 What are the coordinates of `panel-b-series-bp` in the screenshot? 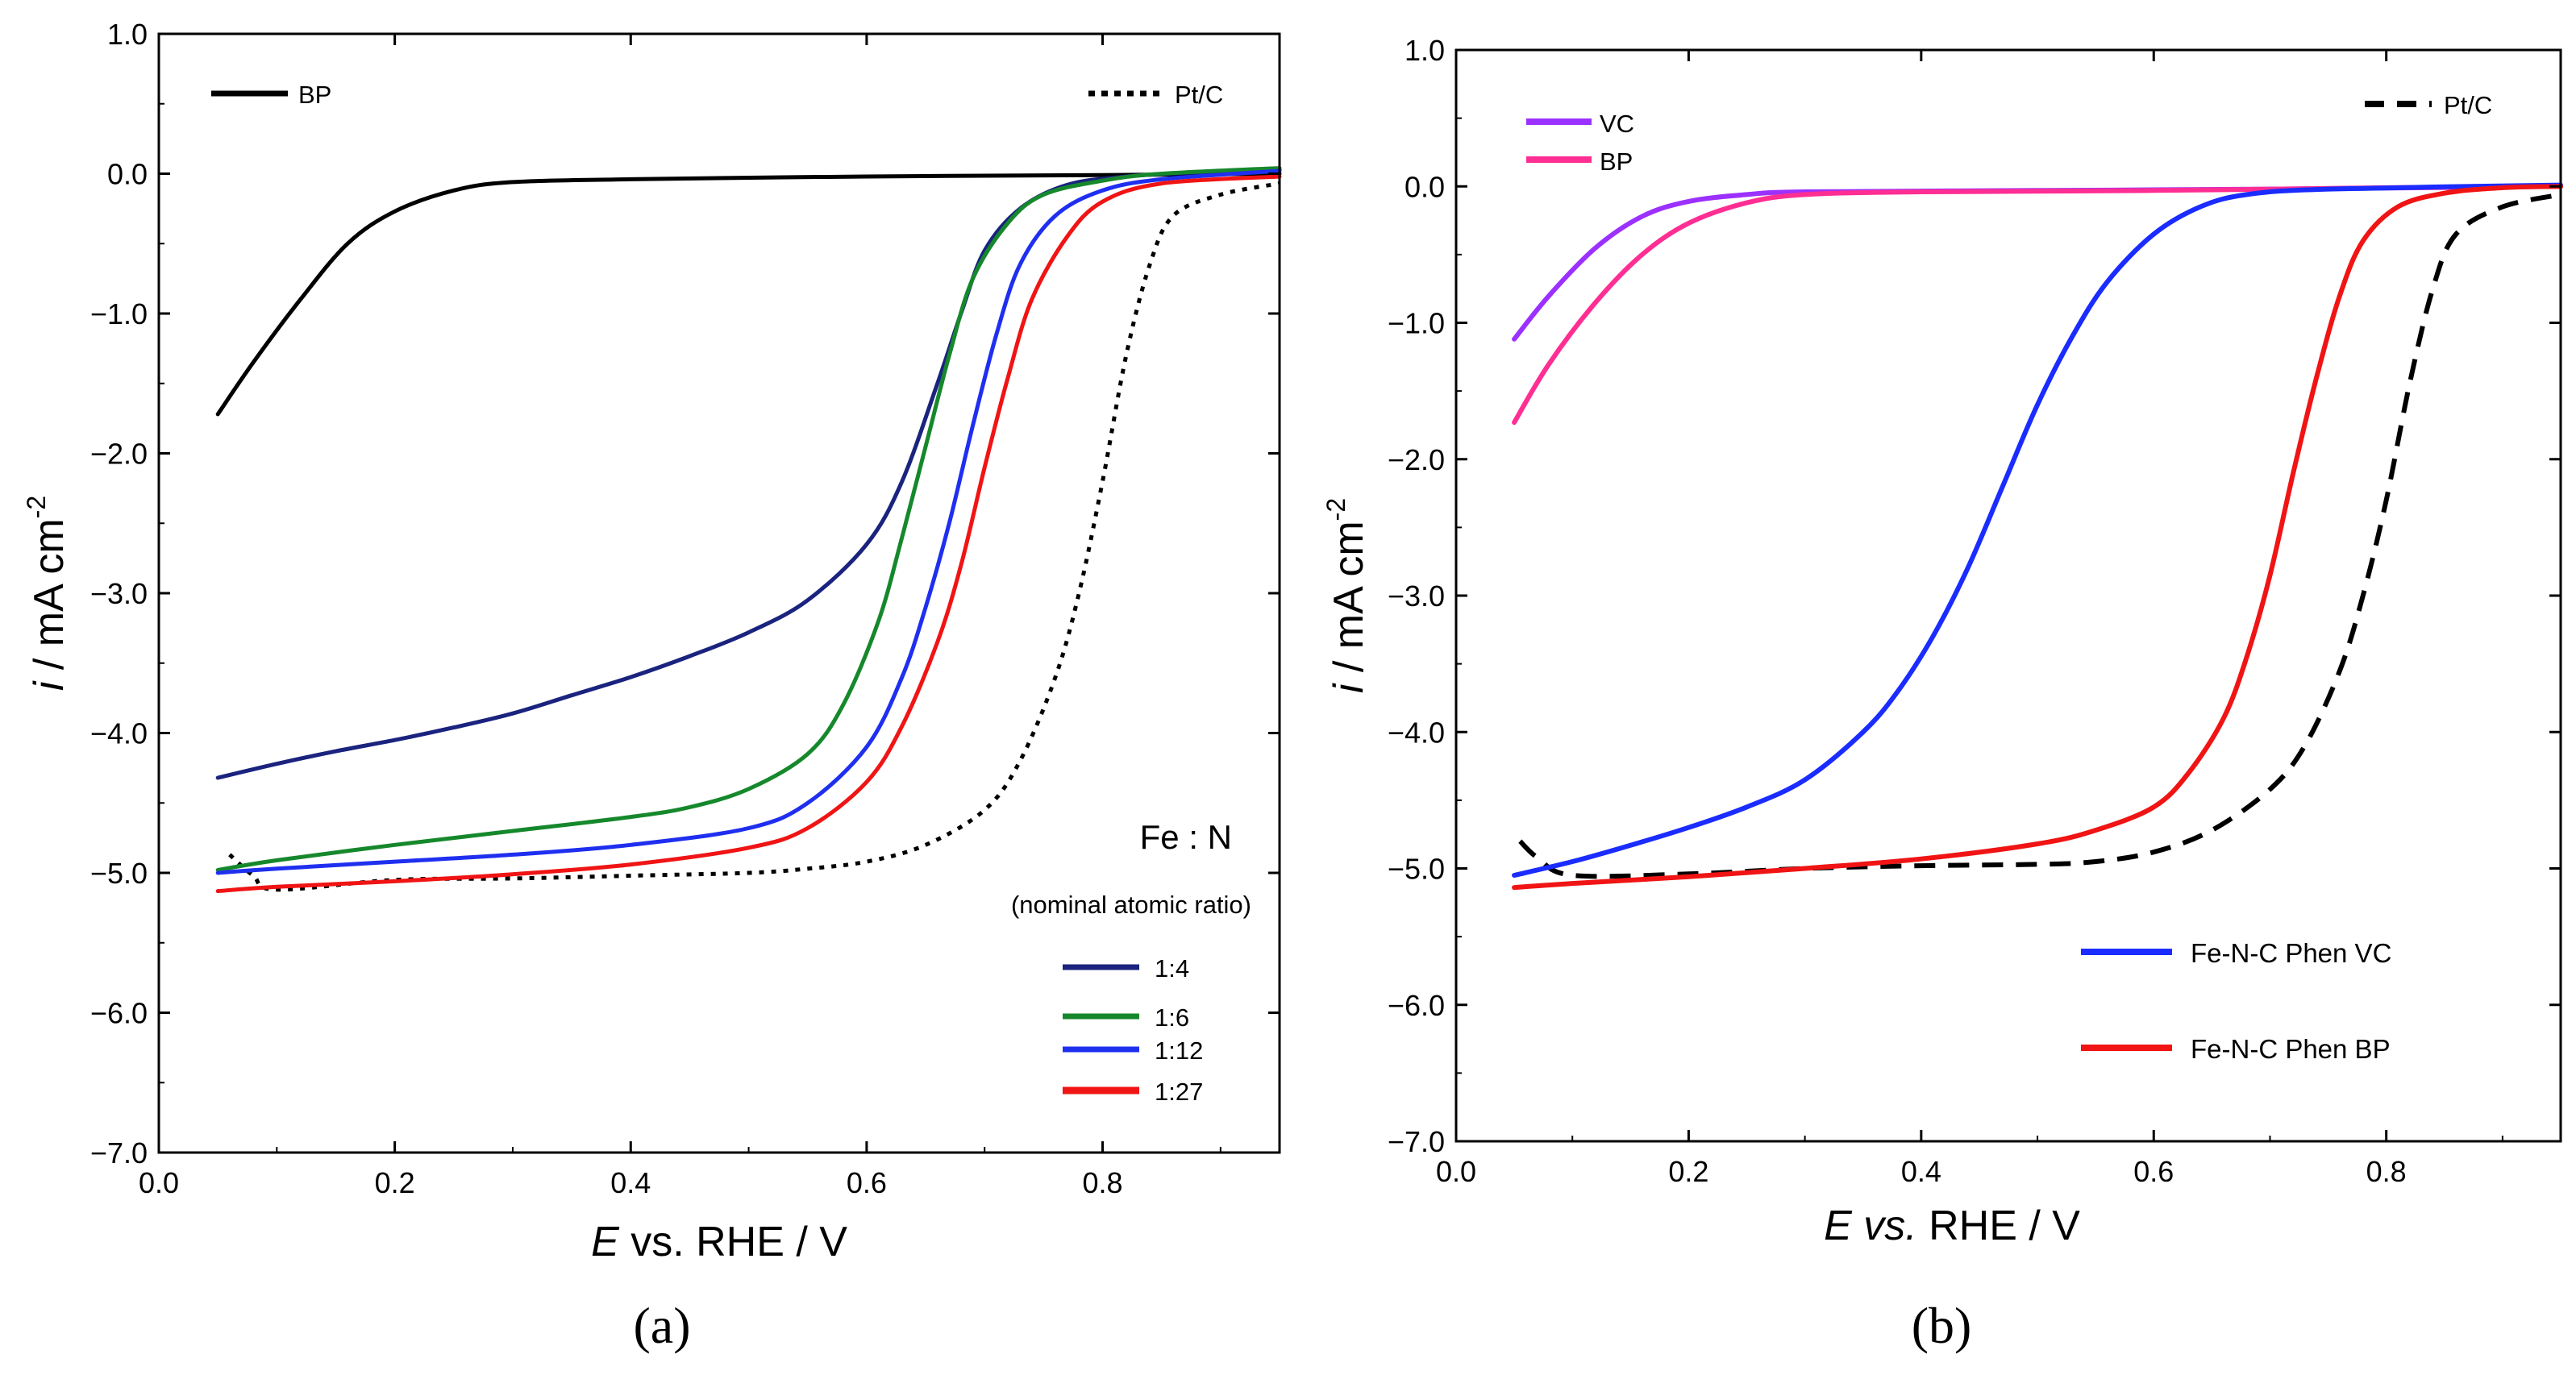 It's located at (2037, 305).